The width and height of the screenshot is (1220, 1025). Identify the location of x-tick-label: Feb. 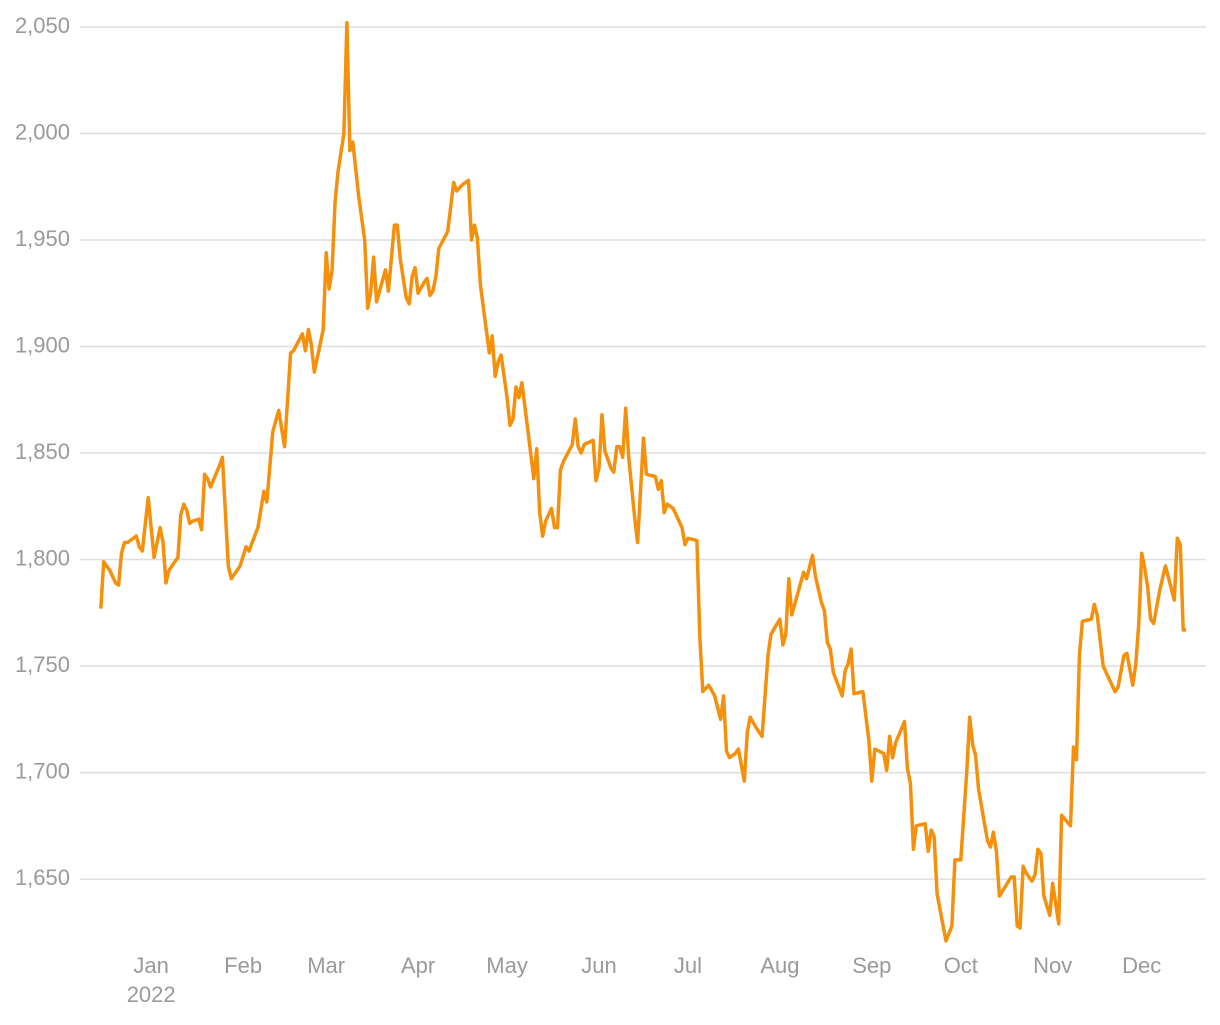
(243, 965).